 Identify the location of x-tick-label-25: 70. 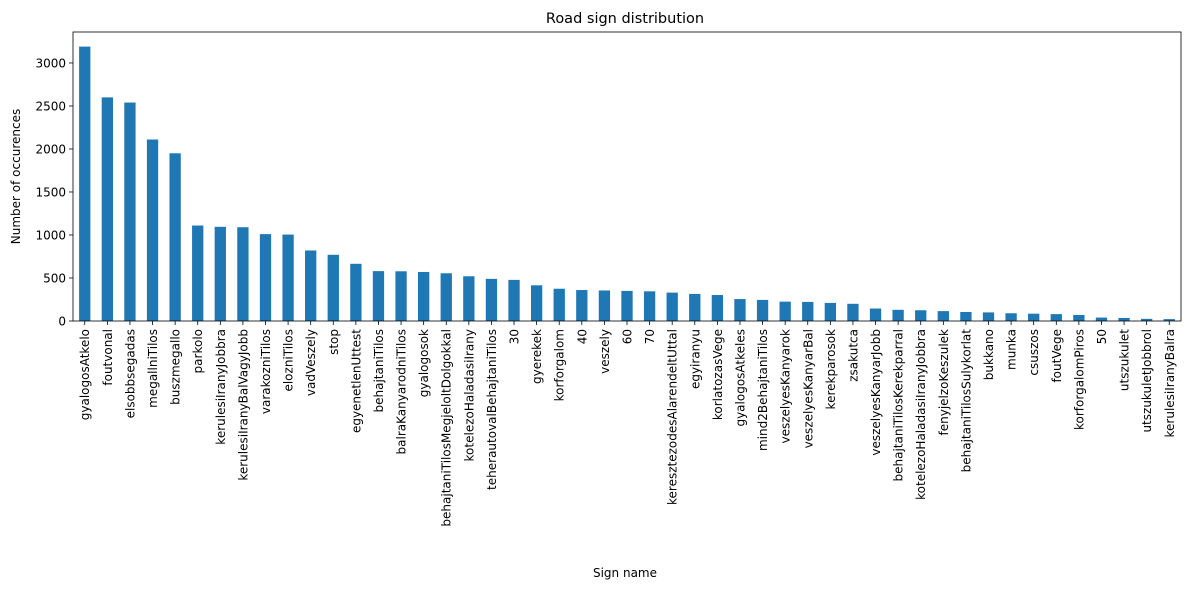
(650, 336).